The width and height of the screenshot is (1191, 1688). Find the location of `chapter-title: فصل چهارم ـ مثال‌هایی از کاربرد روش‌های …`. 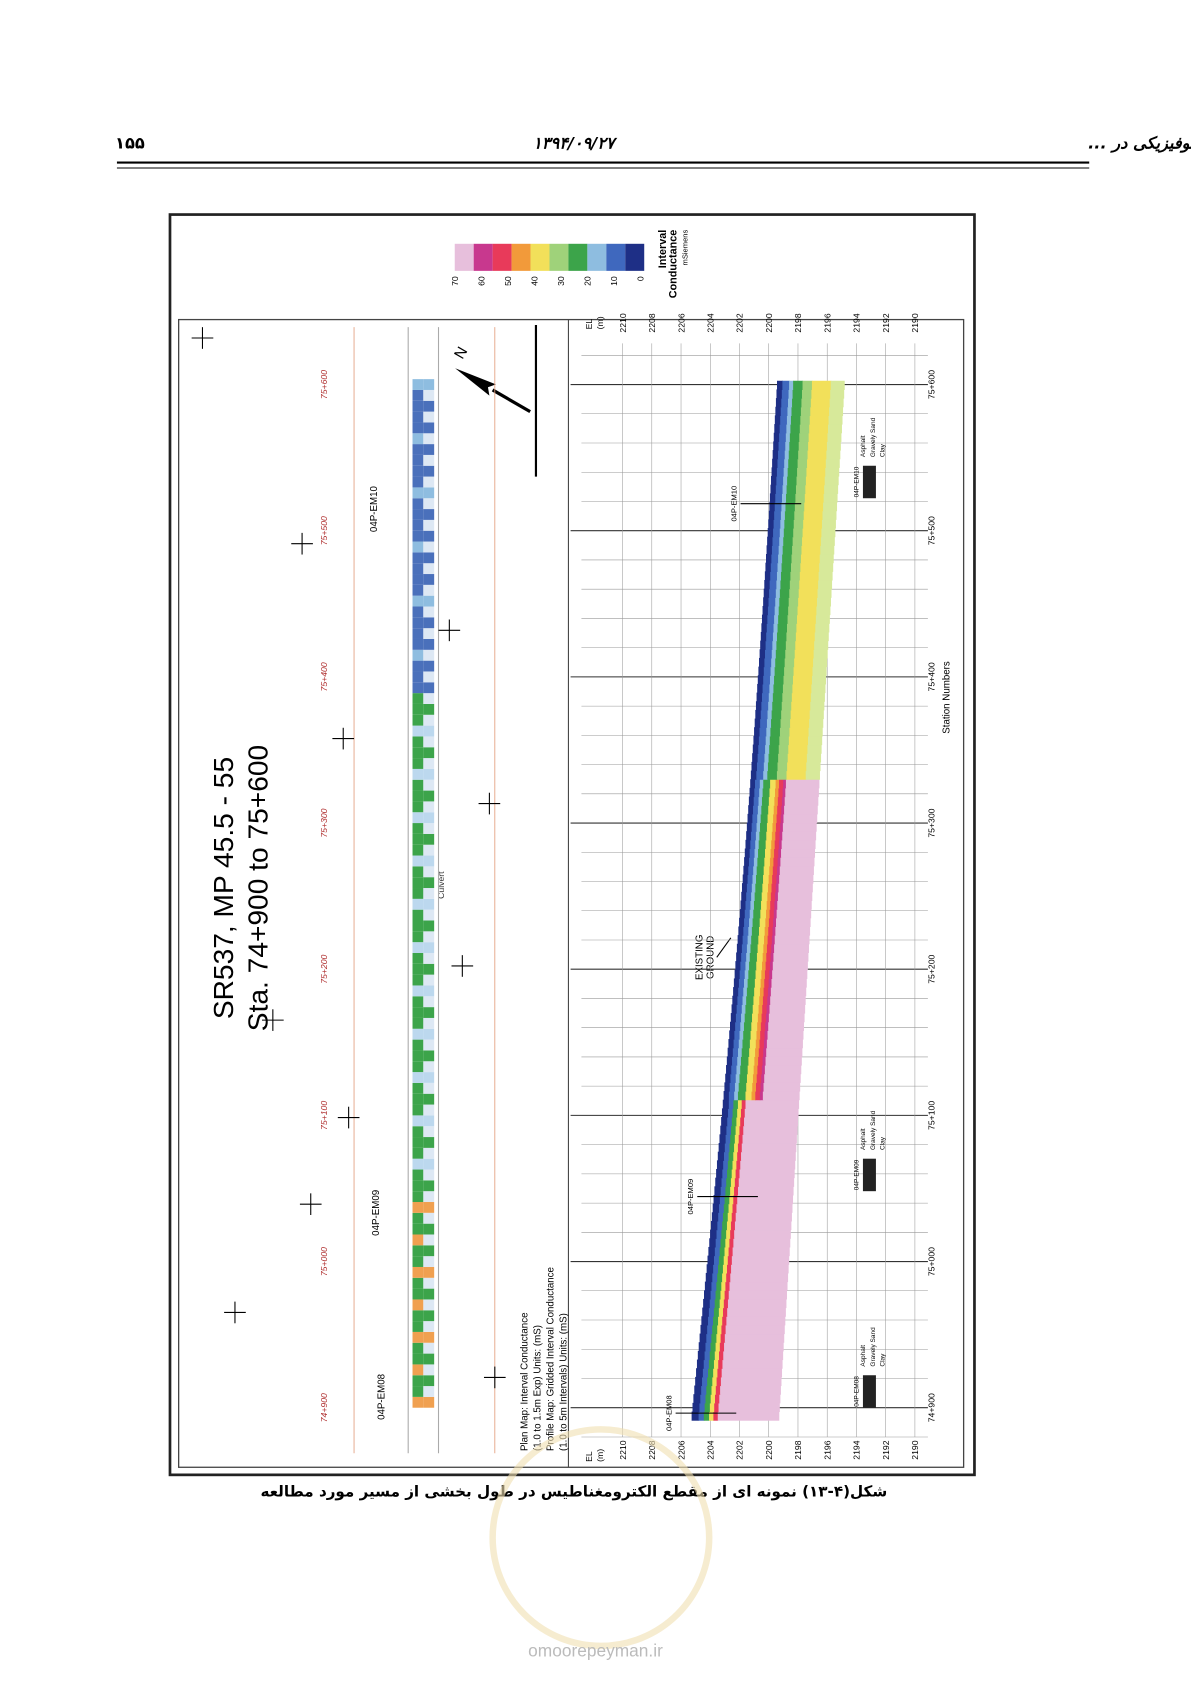

chapter-title: فصل چهارم ـ مثال‌هایی از کاربرد روش‌های … is located at coordinates (1139, 144).